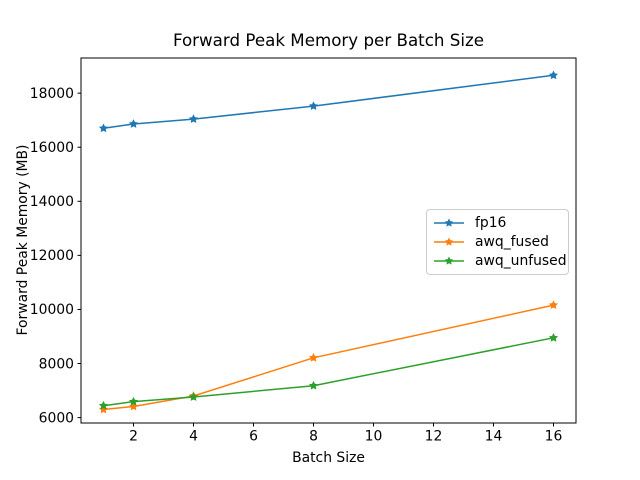 The image size is (640, 480). I want to click on legend-line-sample-awq_fused, so click(449, 241).